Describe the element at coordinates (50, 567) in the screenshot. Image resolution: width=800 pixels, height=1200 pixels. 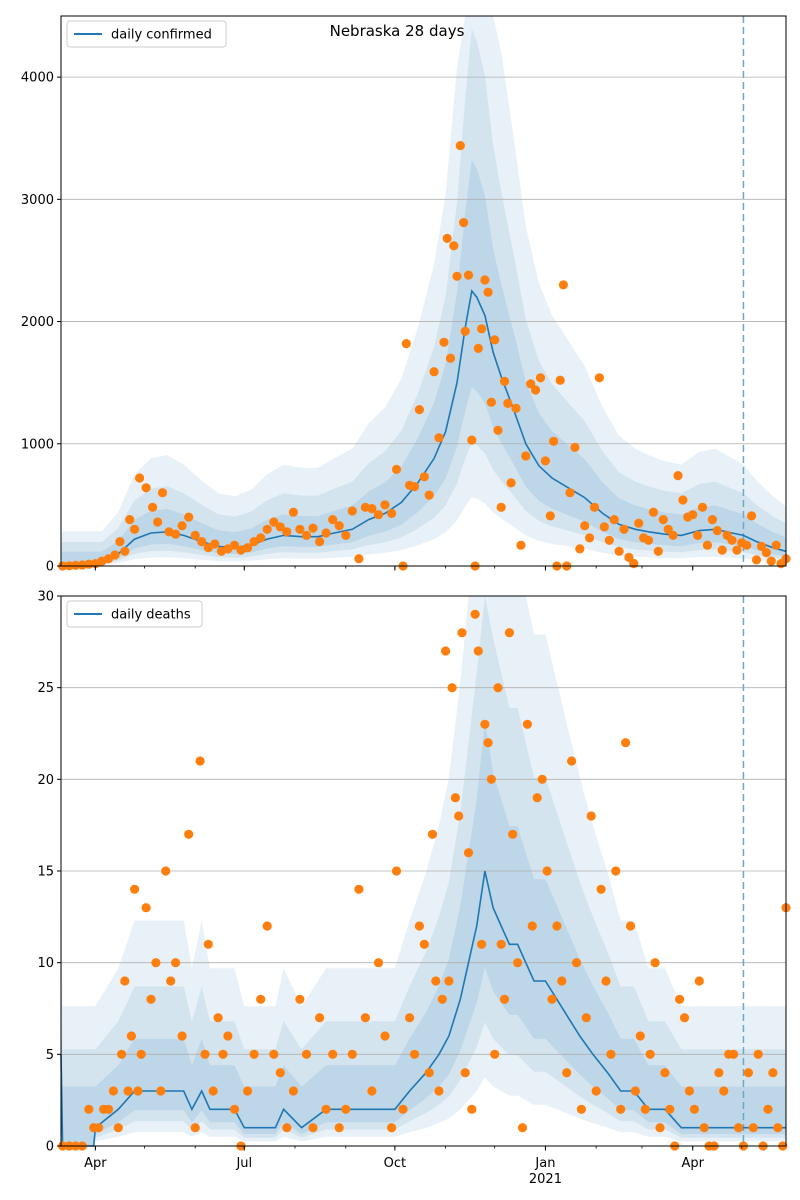
I see `confirmed-y-tick-label: 0` at that location.